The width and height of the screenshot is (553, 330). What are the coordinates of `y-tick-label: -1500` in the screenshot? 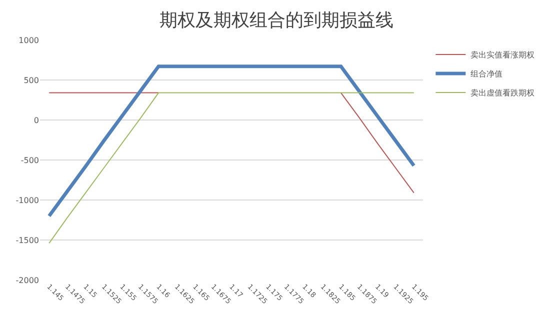 It's located at (27, 240).